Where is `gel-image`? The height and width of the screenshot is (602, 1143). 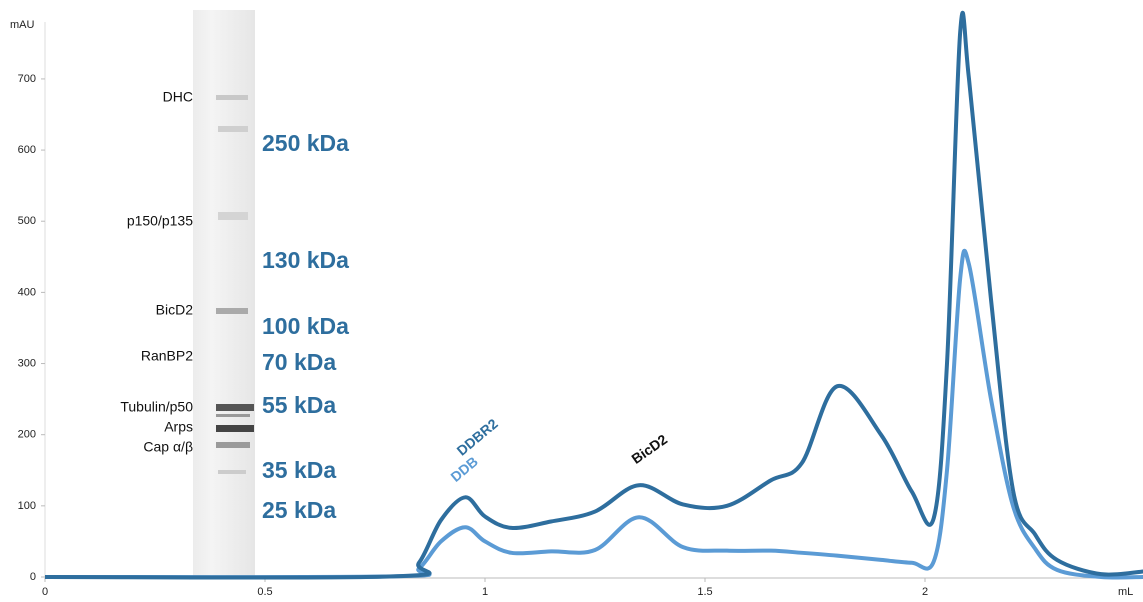 gel-image is located at coordinates (224, 294).